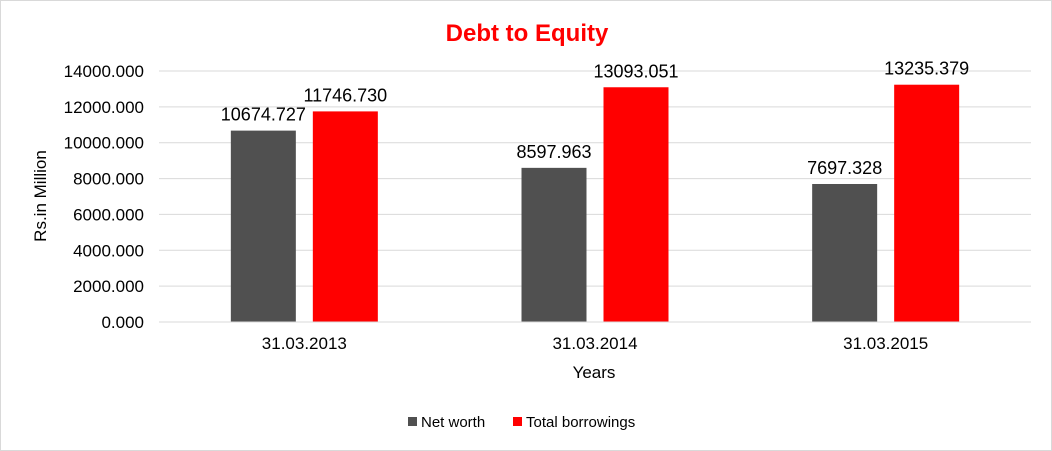 The height and width of the screenshot is (451, 1052). What do you see at coordinates (580, 422) in the screenshot?
I see `legend-label: Total borrowings` at bounding box center [580, 422].